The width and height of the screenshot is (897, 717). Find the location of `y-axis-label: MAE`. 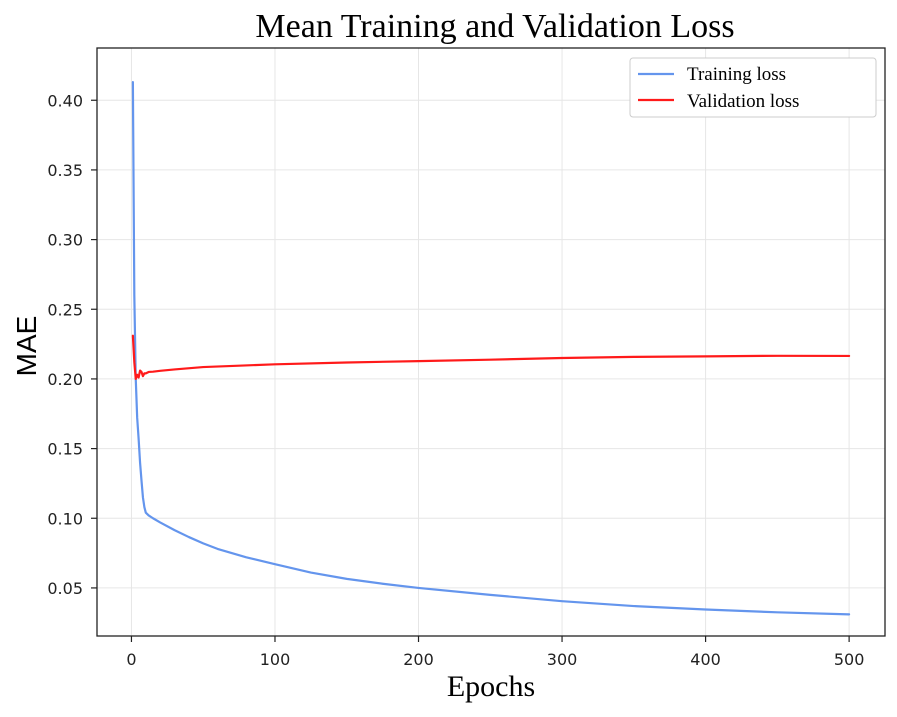

y-axis-label: MAE is located at coordinates (26, 346).